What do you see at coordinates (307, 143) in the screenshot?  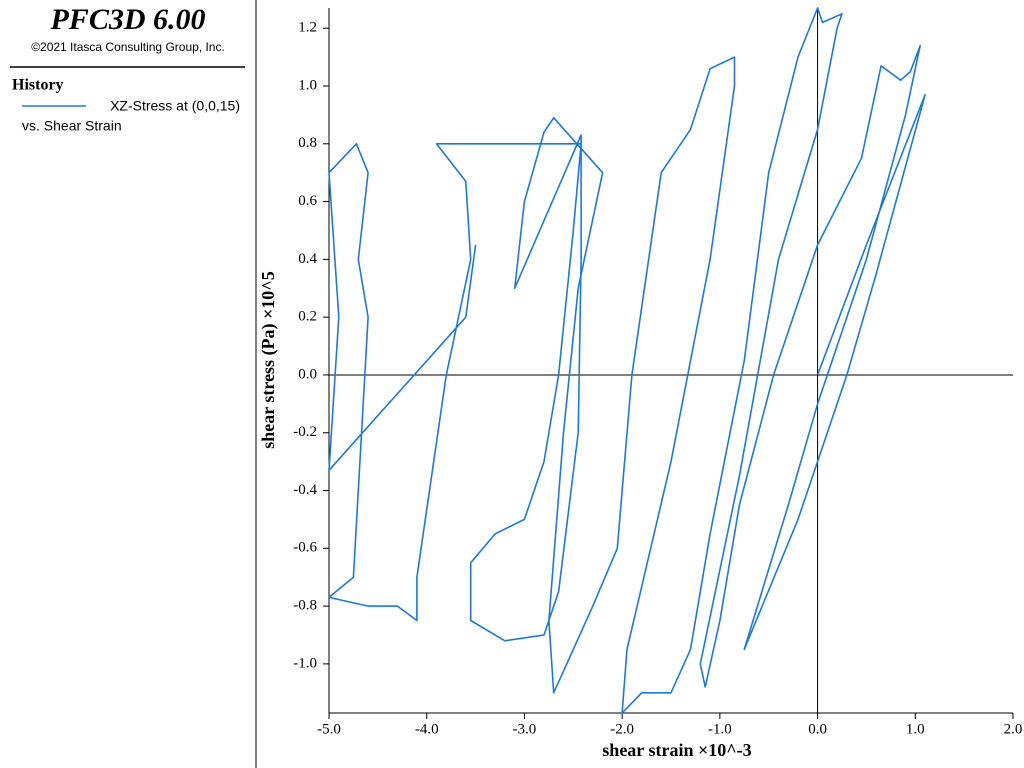 I see `y-tick-label: 0.8` at bounding box center [307, 143].